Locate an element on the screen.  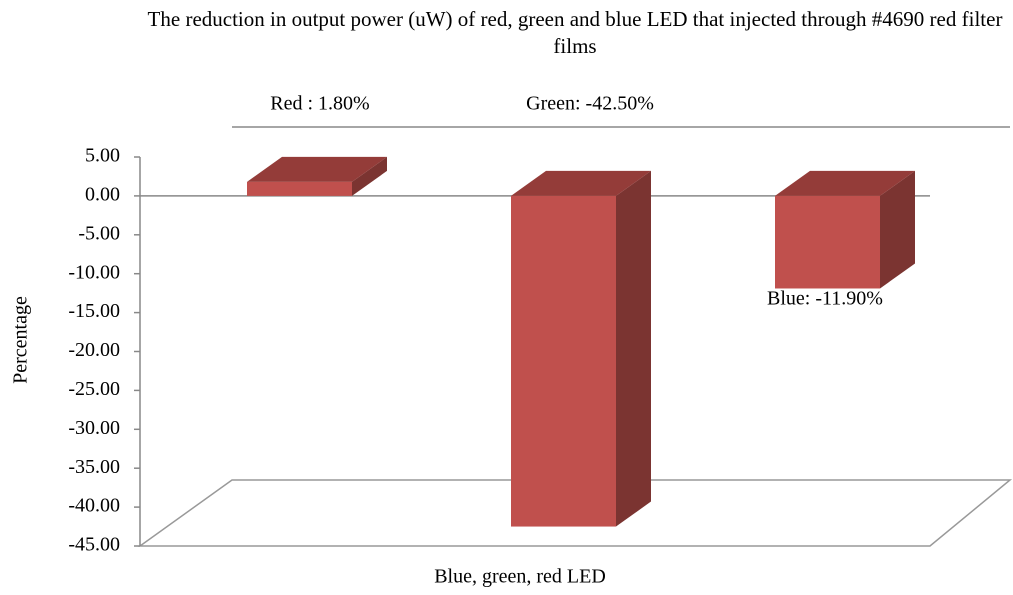
y-tick-label: -35.00 is located at coordinates (94, 467).